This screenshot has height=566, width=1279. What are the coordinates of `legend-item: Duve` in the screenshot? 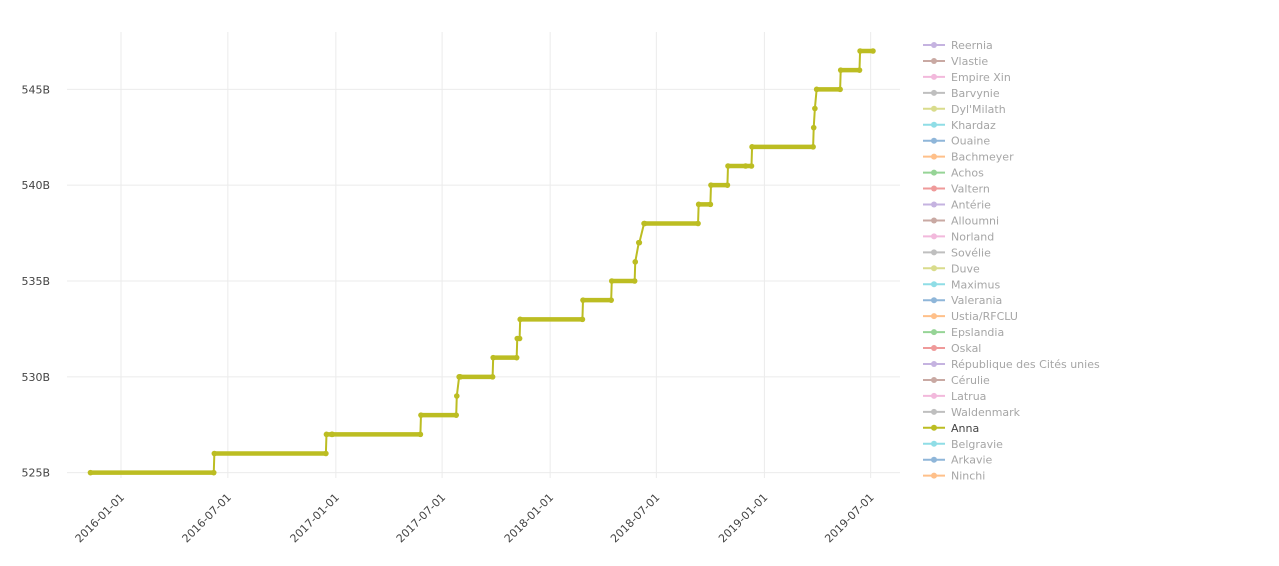 It's located at (951, 268).